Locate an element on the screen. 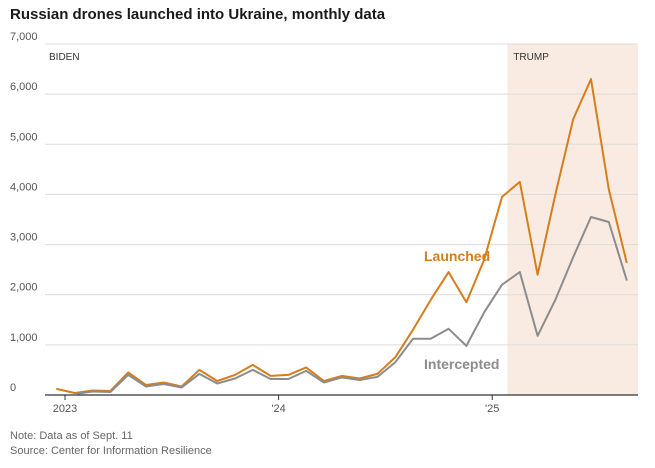  series-labels: Launched Intercepted is located at coordinates (461, 310).